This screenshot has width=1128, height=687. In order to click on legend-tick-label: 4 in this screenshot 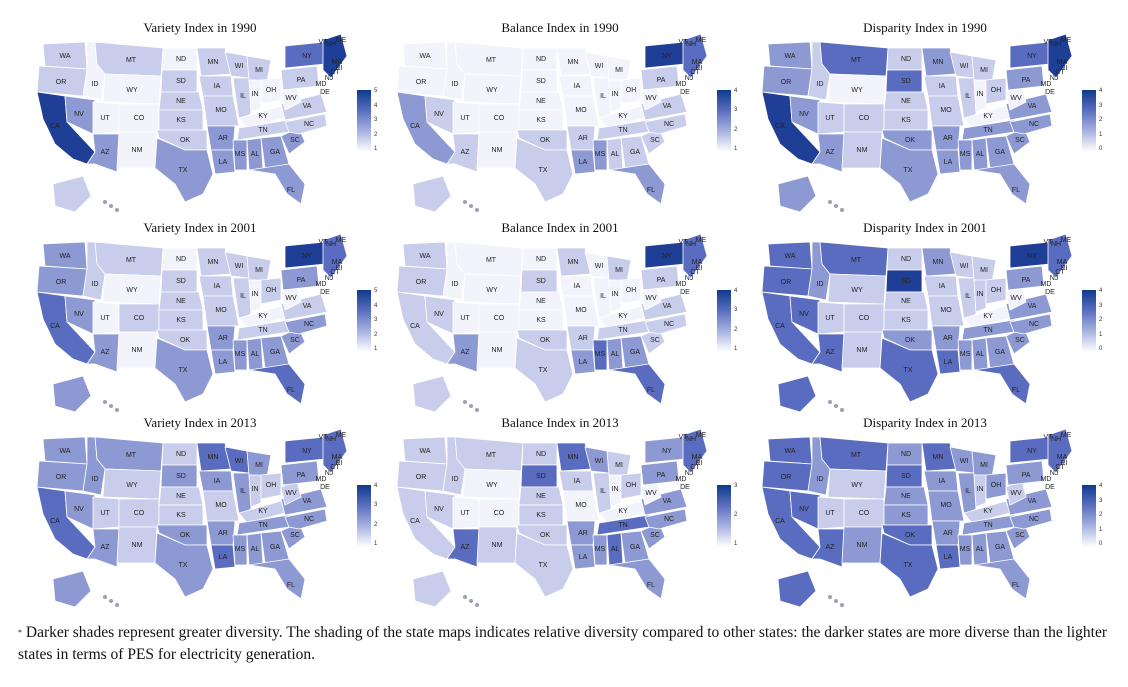, I will do `click(376, 486)`.